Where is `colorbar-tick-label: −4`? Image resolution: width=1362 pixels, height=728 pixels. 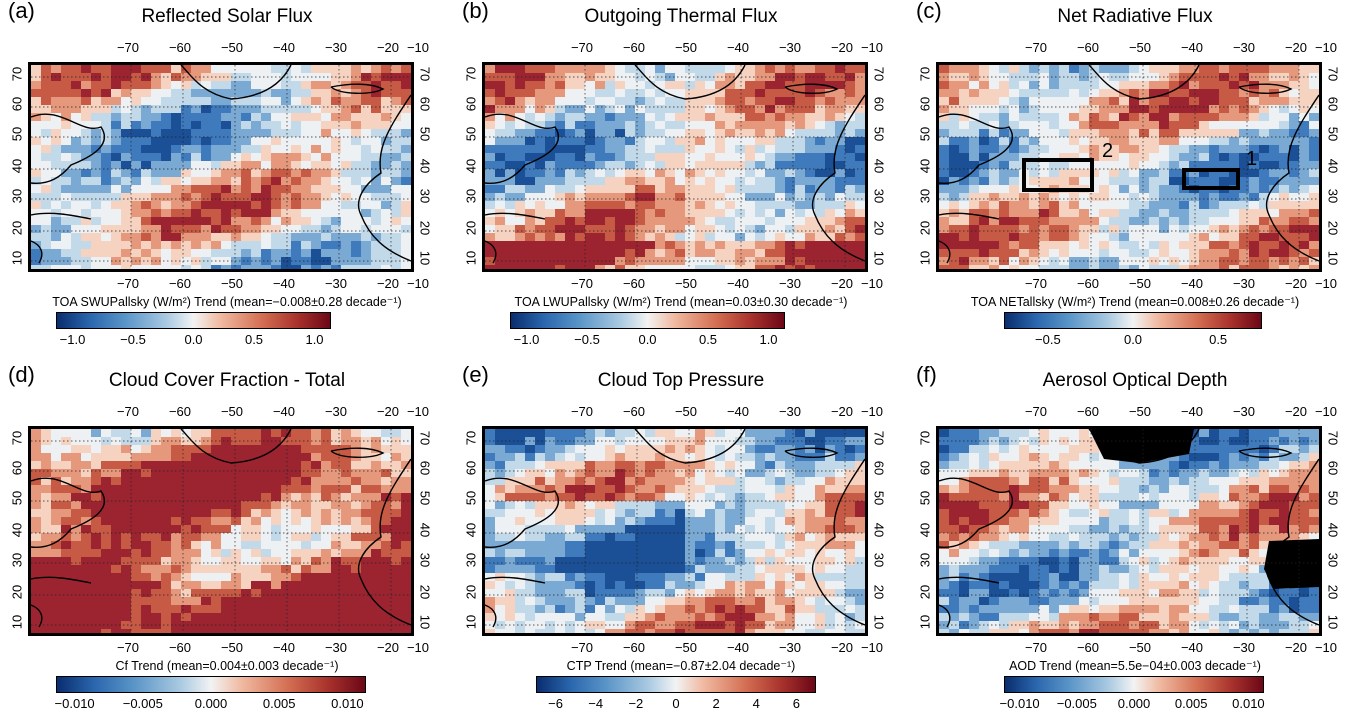
colorbar-tick-label: −4 is located at coordinates (596, 703).